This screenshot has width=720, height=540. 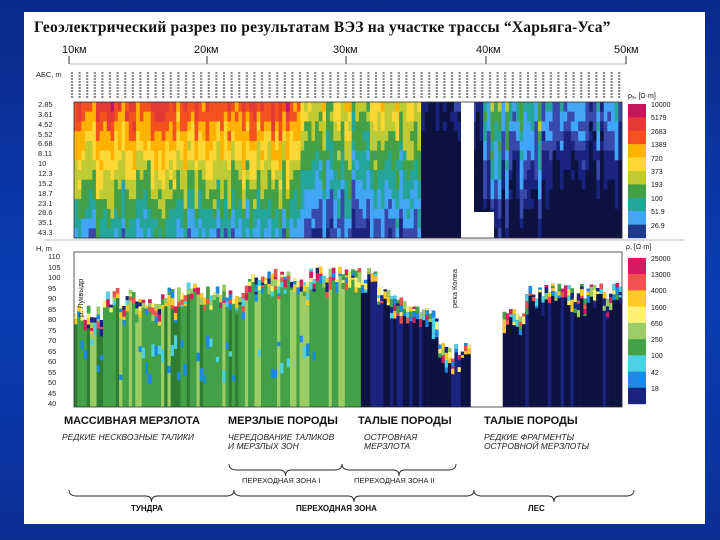 What do you see at coordinates (657, 357) in the screenshot?
I see `bottom-legend-value: 100` at bounding box center [657, 357].